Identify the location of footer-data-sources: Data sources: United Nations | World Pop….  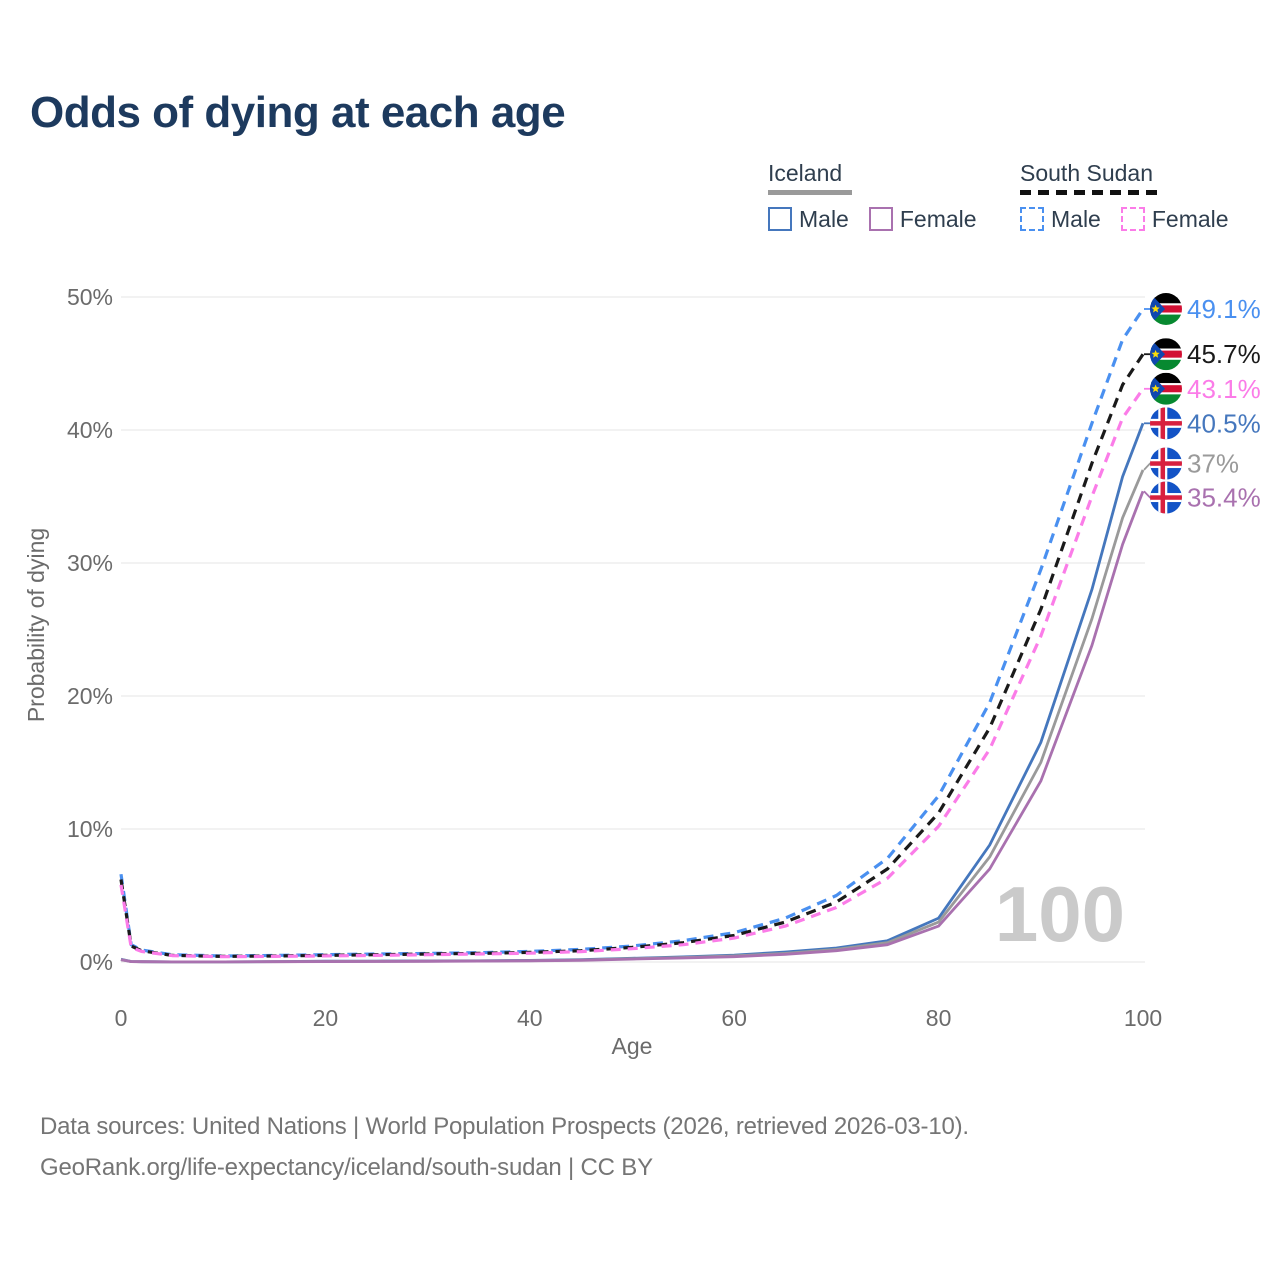
(504, 1126).